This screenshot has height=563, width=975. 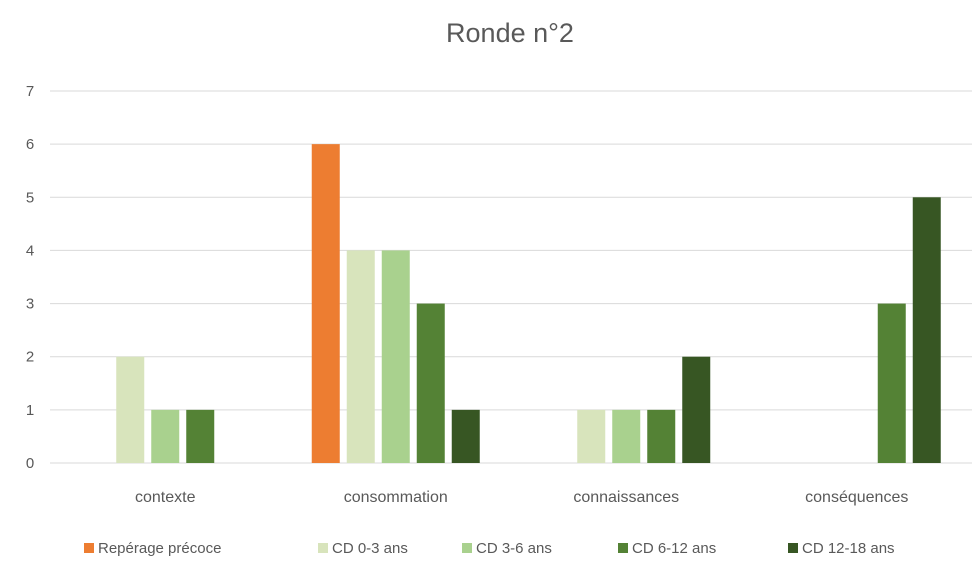 I want to click on x-category-label: consommation, so click(x=396, y=497).